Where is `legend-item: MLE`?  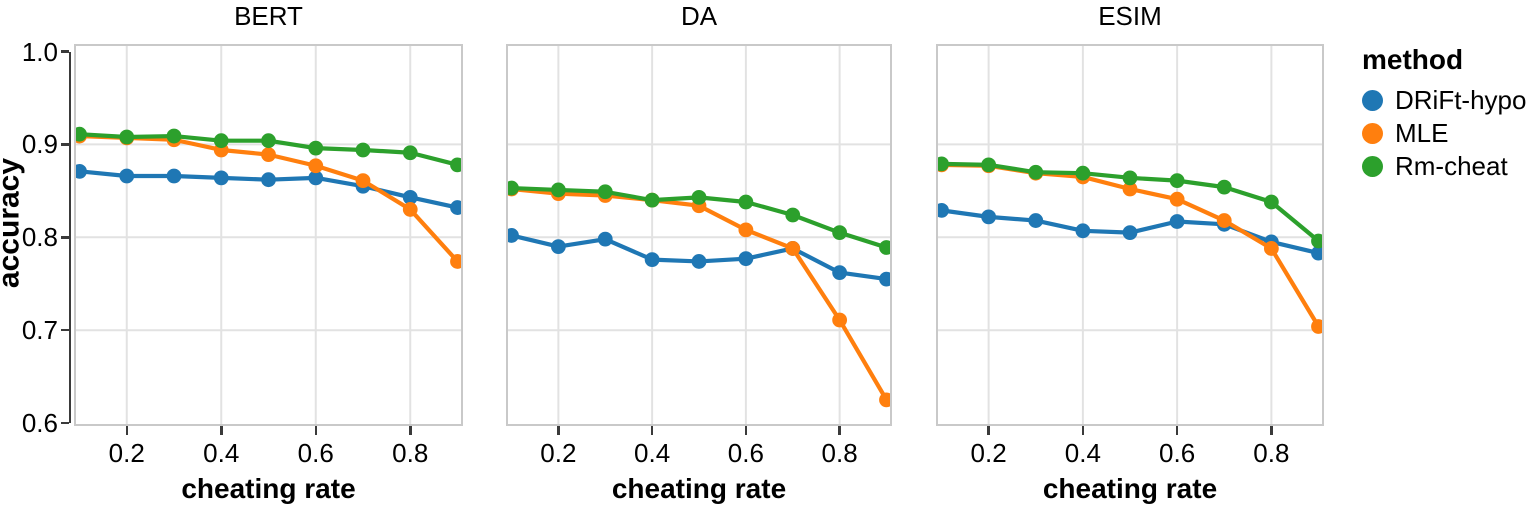 legend-item: MLE is located at coordinates (1444, 133).